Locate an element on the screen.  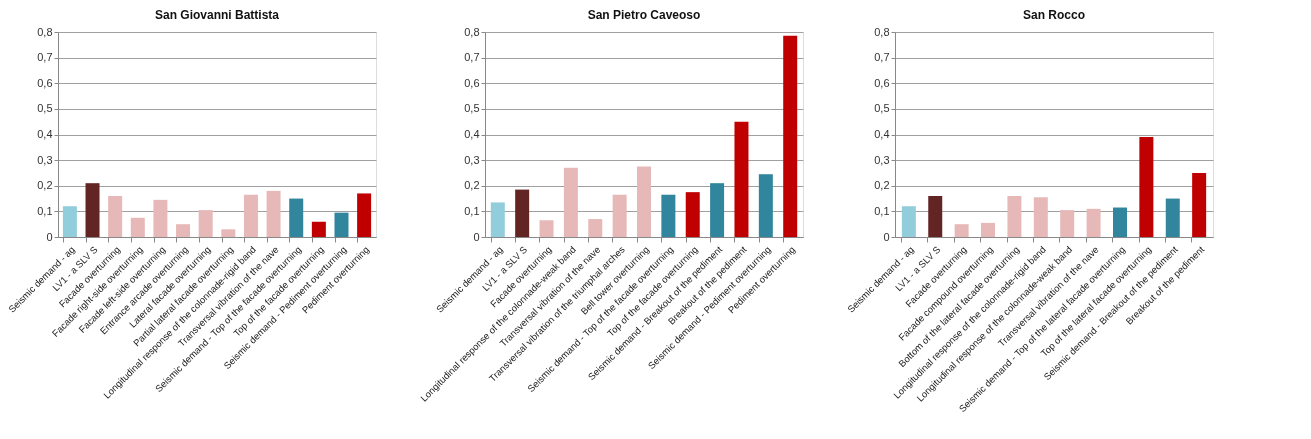
chart-title: San Pietro Caveoso is located at coordinates (644, 15).